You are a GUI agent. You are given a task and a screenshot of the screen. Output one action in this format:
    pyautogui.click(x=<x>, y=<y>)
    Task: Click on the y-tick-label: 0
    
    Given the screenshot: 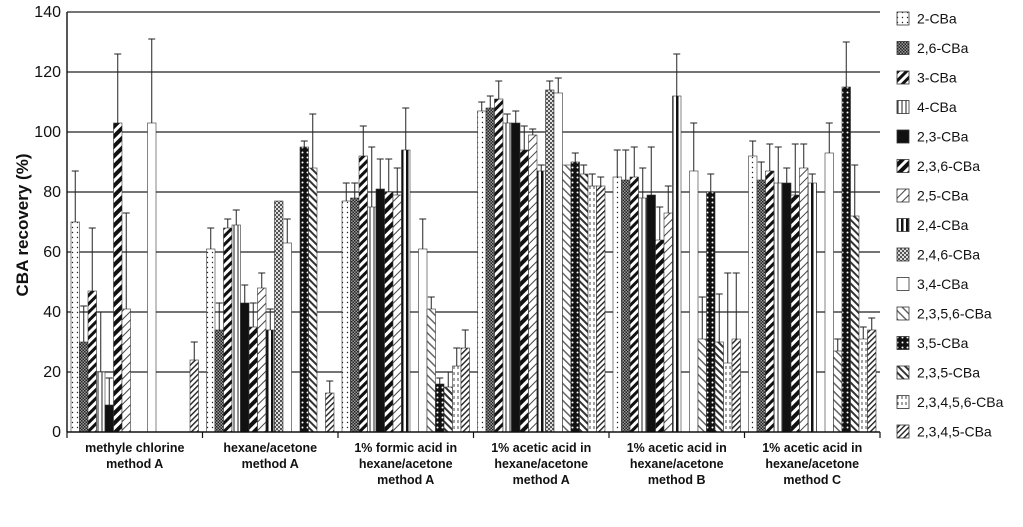 What is the action you would take?
    pyautogui.click(x=56, y=432)
    